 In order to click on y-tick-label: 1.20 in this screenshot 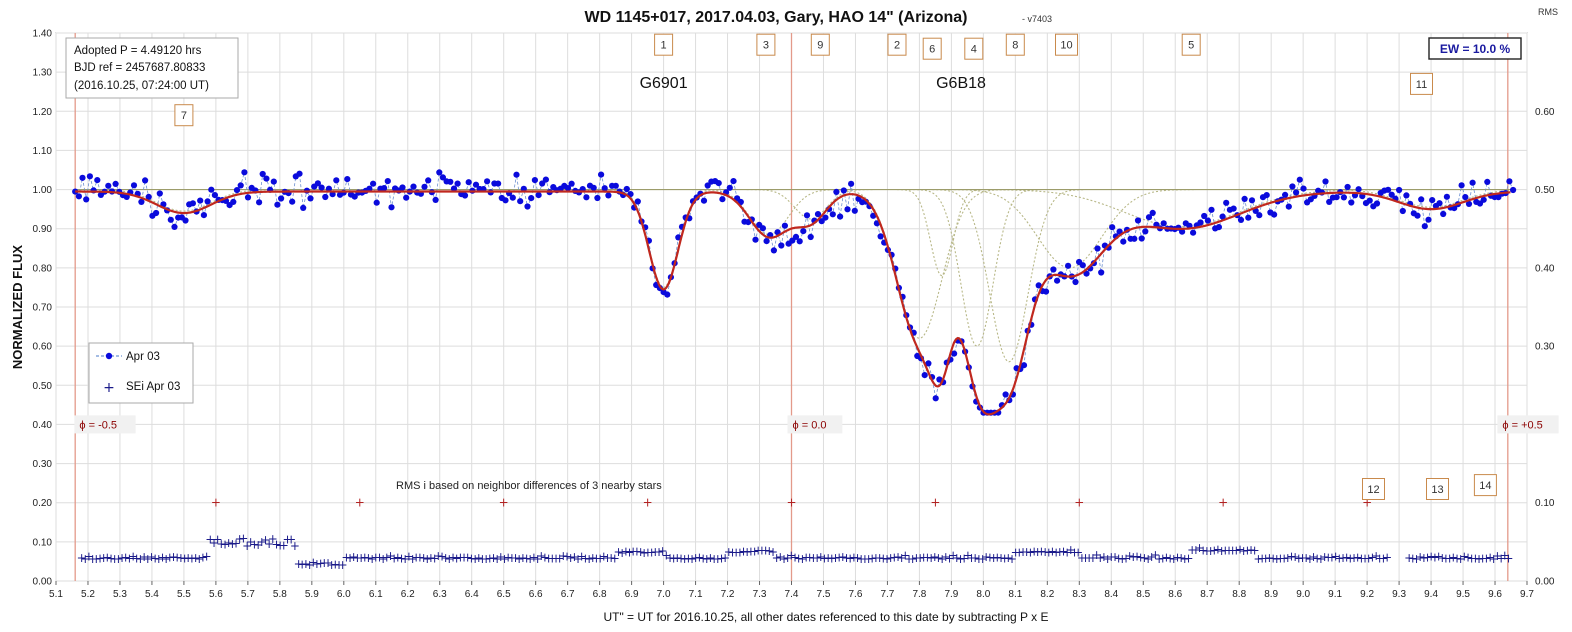, I will do `click(43, 112)`.